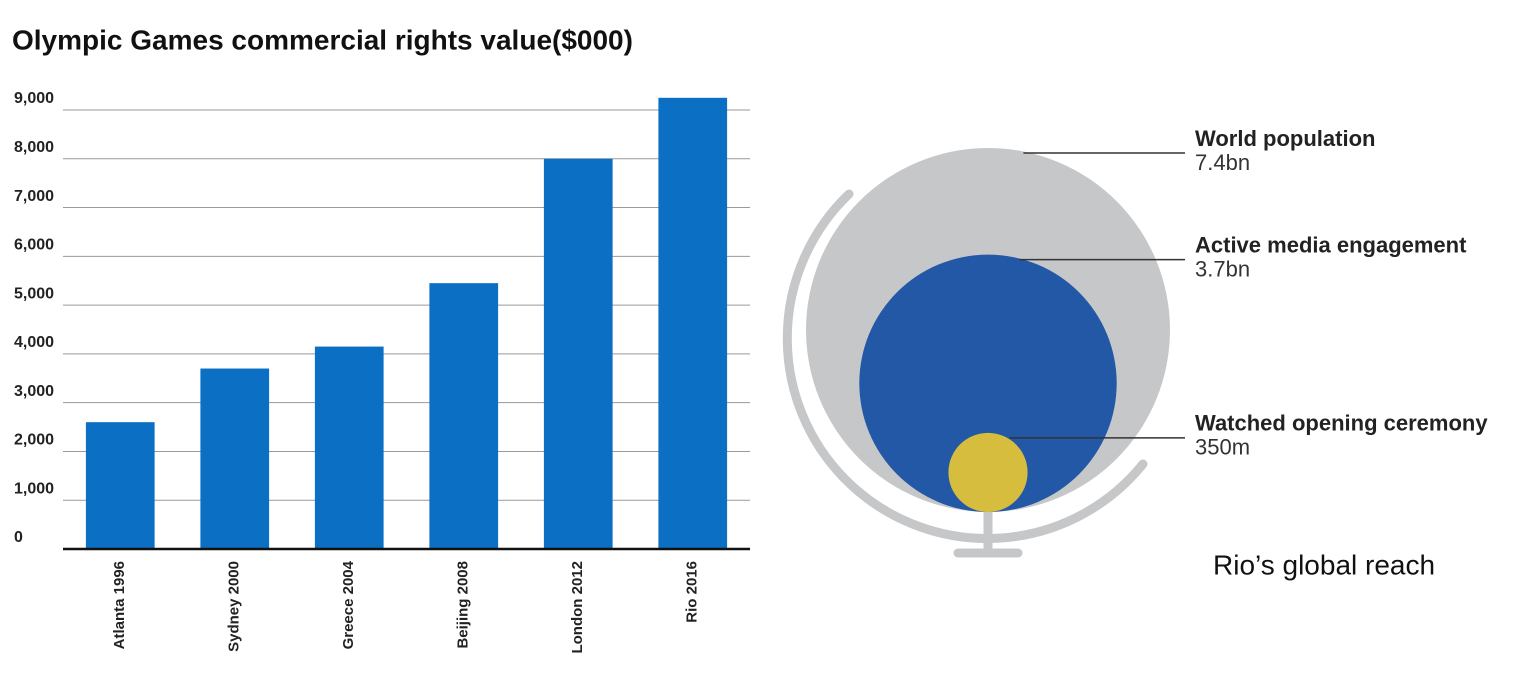  What do you see at coordinates (692, 592) in the screenshot?
I see `x-tick-label: Rio 2016` at bounding box center [692, 592].